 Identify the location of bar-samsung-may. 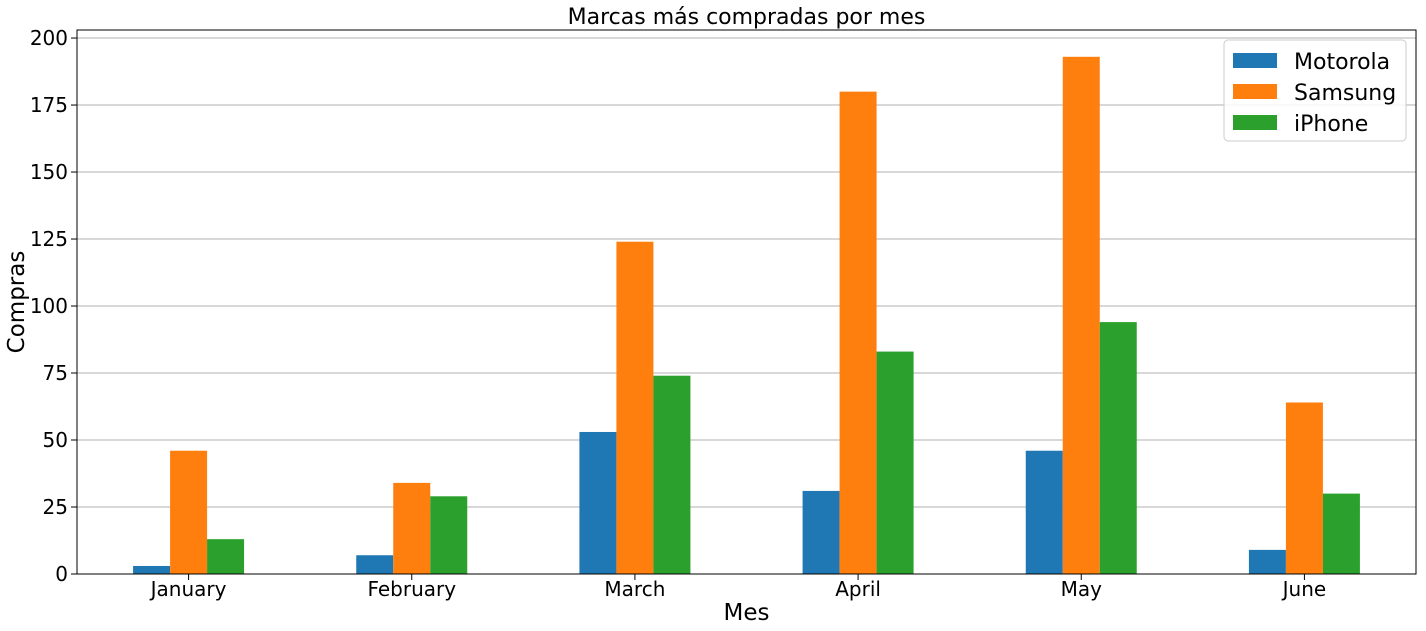
(1081, 315).